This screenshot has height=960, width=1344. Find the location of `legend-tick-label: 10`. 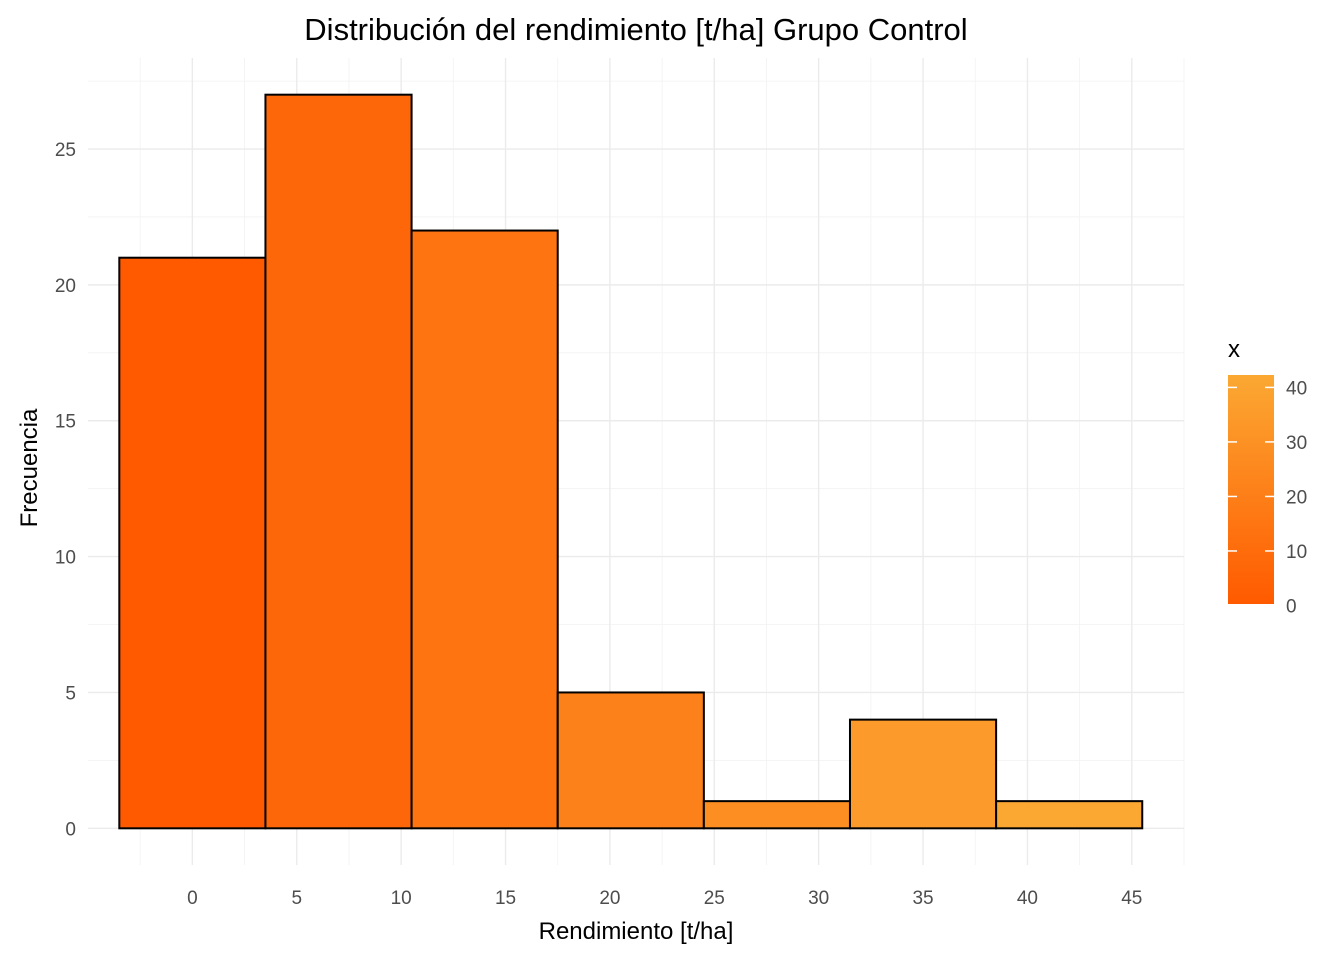

legend-tick-label: 10 is located at coordinates (1296, 552).